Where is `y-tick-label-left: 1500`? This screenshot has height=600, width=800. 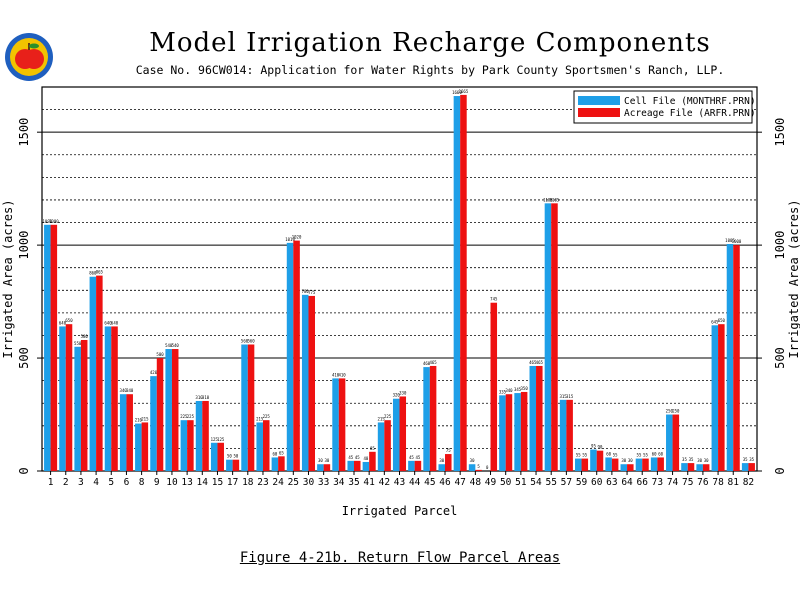 y-tick-label-left: 1500 is located at coordinates (24, 132).